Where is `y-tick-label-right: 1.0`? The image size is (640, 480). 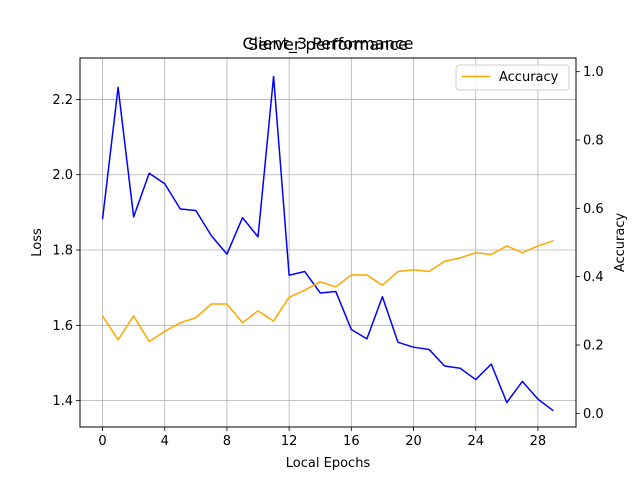 y-tick-label-right: 1.0 is located at coordinates (593, 72).